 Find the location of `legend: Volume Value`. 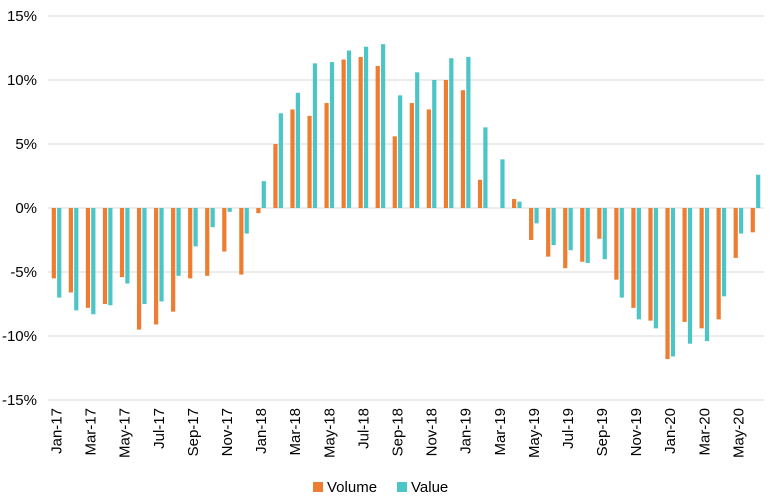

legend: Volume Value is located at coordinates (380, 487).